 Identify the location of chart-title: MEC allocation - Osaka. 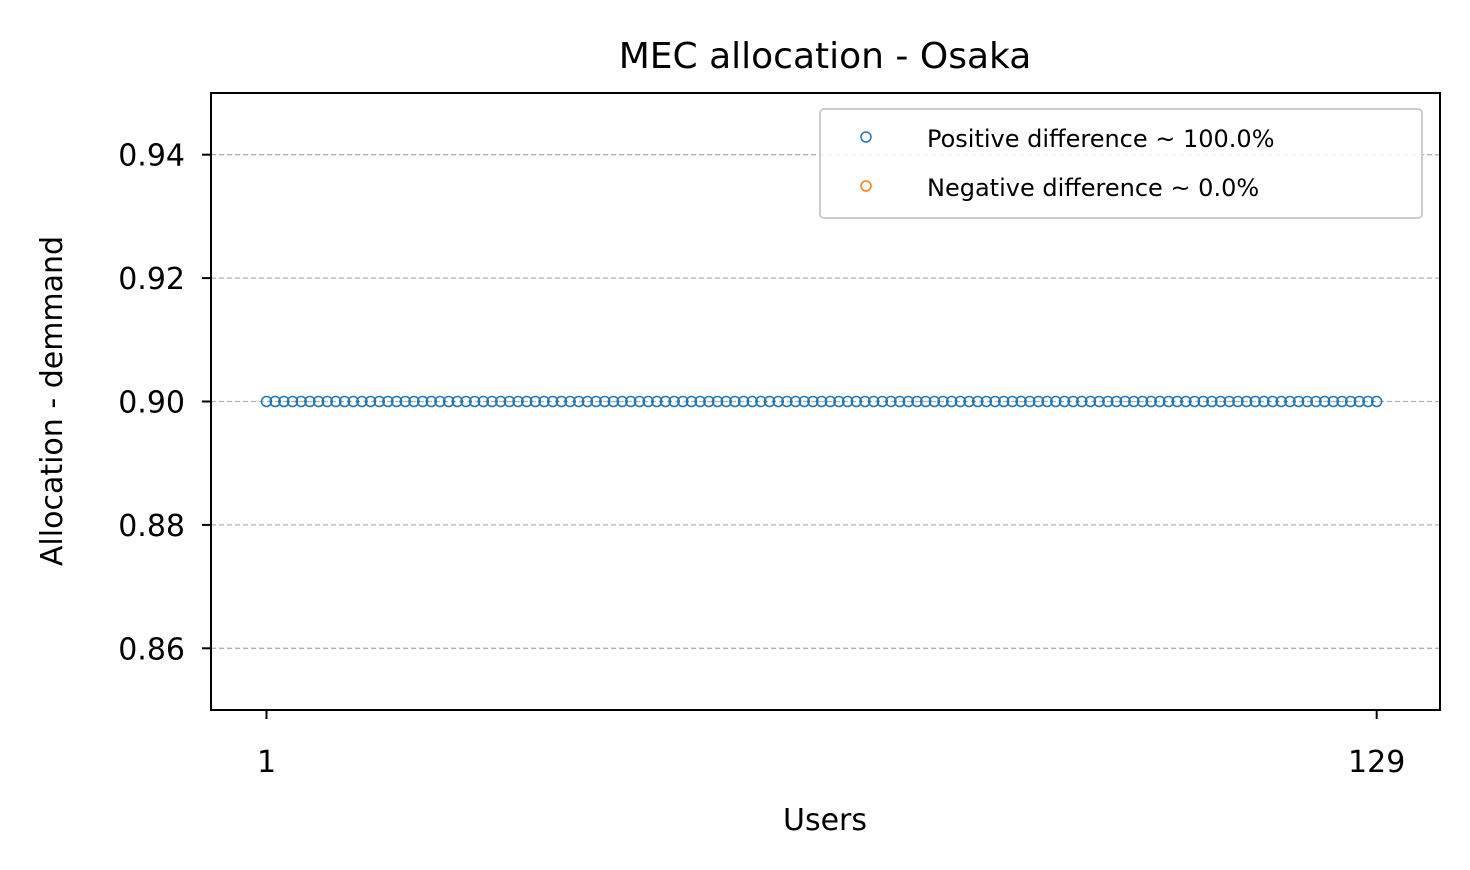
(825, 56).